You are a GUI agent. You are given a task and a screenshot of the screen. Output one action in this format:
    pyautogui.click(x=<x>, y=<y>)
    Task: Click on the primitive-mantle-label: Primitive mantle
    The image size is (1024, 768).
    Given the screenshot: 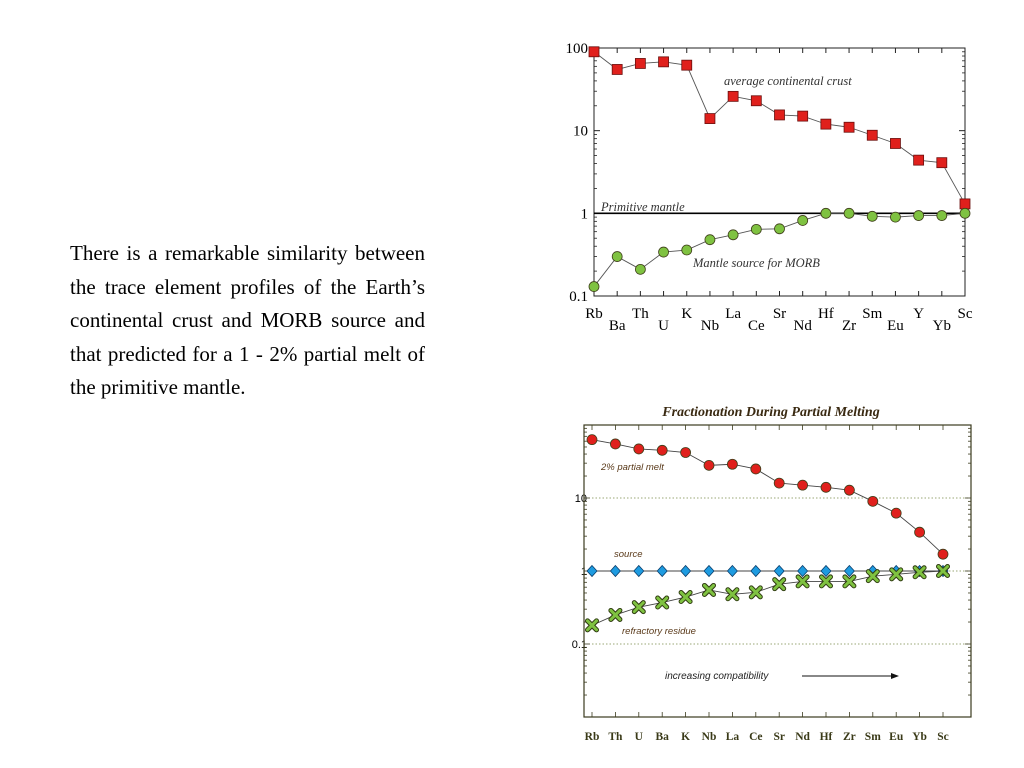 What is the action you would take?
    pyautogui.click(x=642, y=207)
    